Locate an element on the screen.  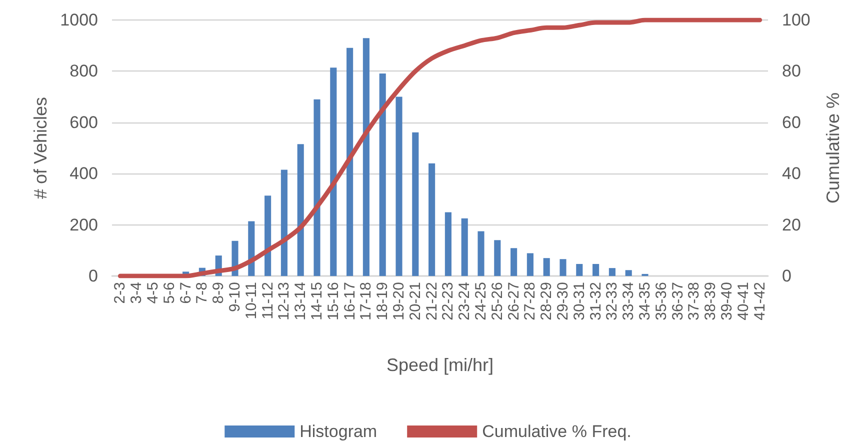
x-tick-label: 17-18 is located at coordinates (366, 301).